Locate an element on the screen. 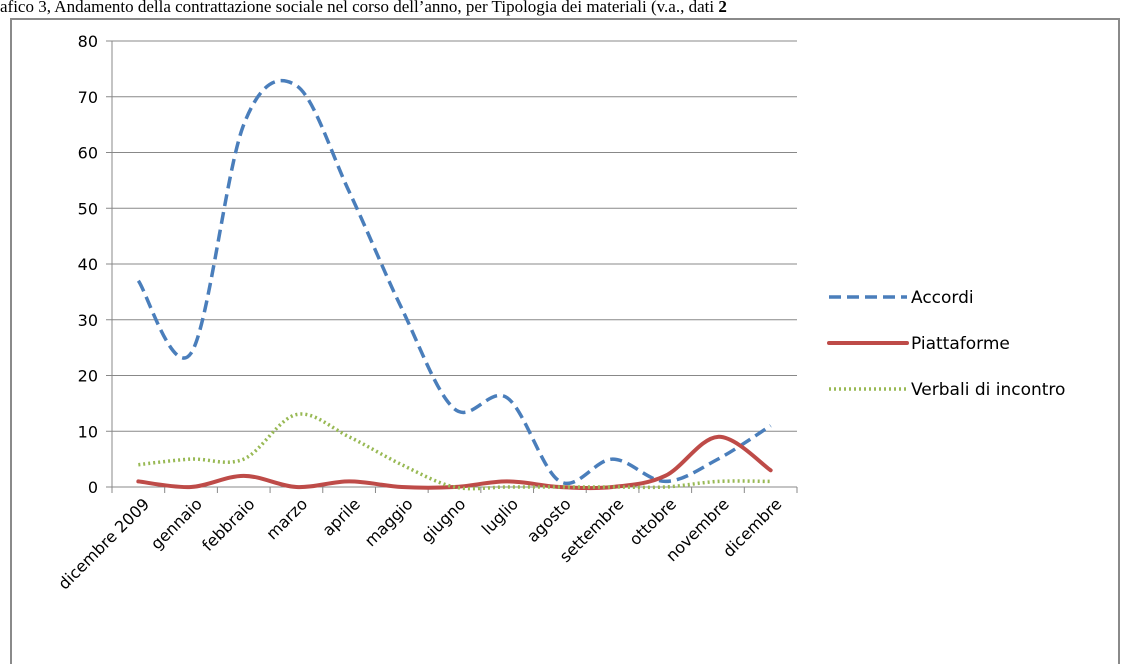 The width and height of the screenshot is (1122, 666). y-tick-label: 80 is located at coordinates (88, 41).